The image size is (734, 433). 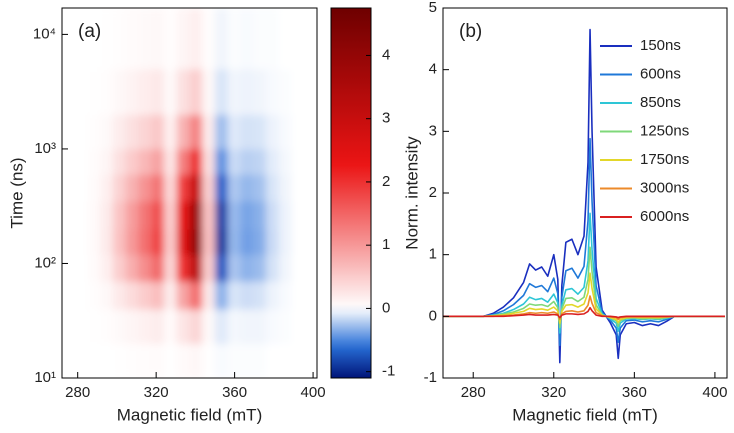 What do you see at coordinates (660, 102) in the screenshot?
I see `legend-label: 850ns` at bounding box center [660, 102].